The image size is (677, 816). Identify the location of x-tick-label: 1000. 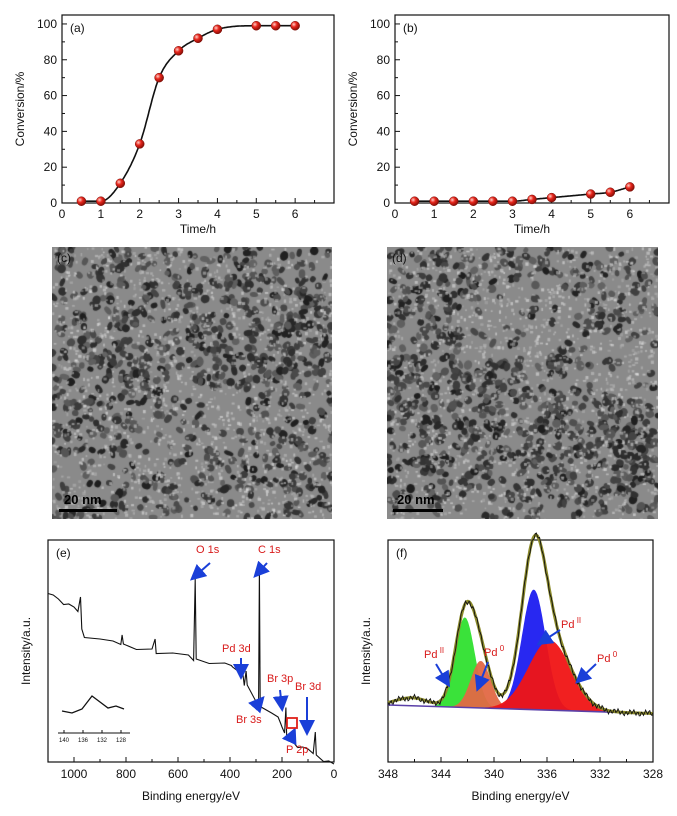
(74, 774).